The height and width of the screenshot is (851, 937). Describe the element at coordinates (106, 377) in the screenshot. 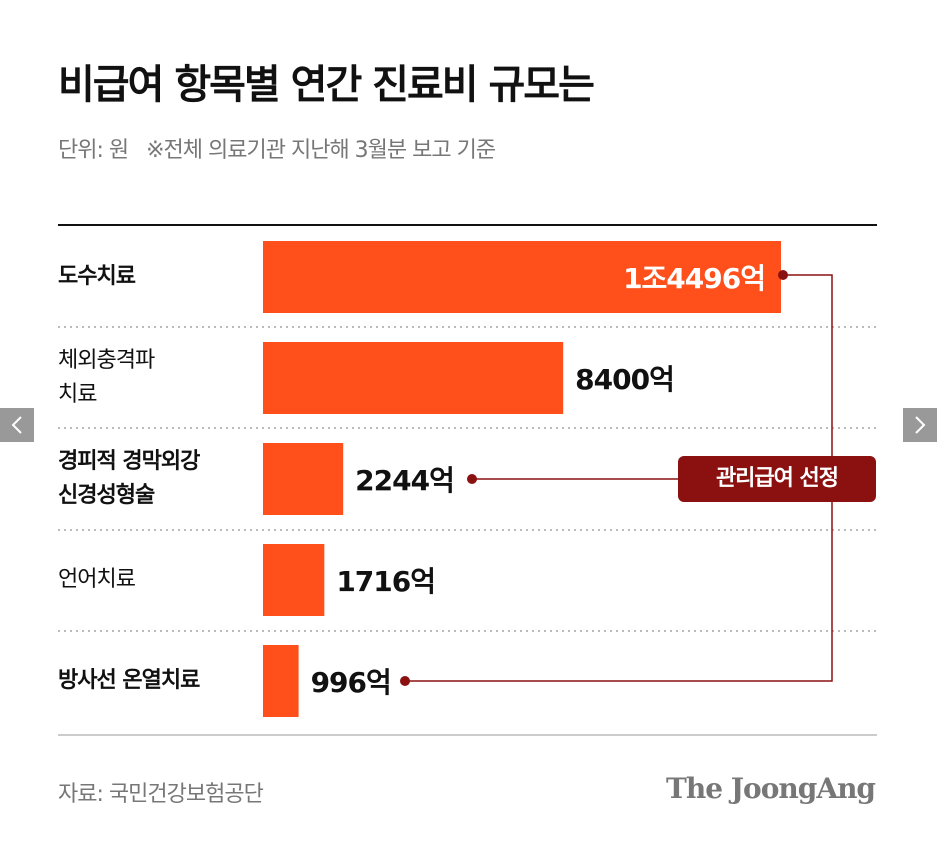

I see `category-label: 체외충격파 치료` at that location.